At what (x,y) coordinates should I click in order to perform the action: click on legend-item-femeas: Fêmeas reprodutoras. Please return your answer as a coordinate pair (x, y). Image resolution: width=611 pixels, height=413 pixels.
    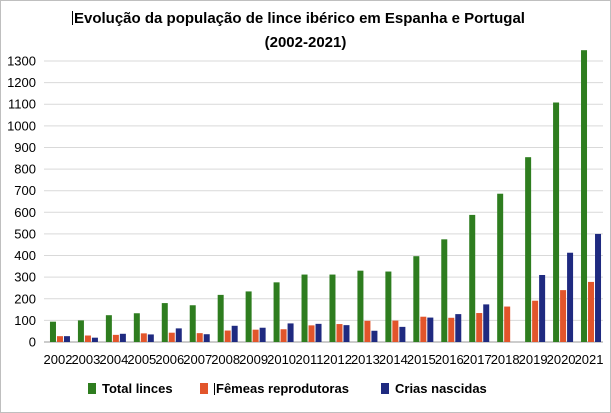
    Looking at the image, I should click on (274, 388).